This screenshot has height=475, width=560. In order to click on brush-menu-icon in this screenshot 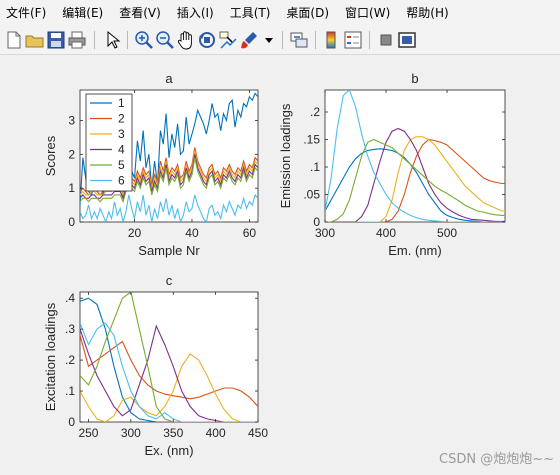, I will do `click(269, 40)`.